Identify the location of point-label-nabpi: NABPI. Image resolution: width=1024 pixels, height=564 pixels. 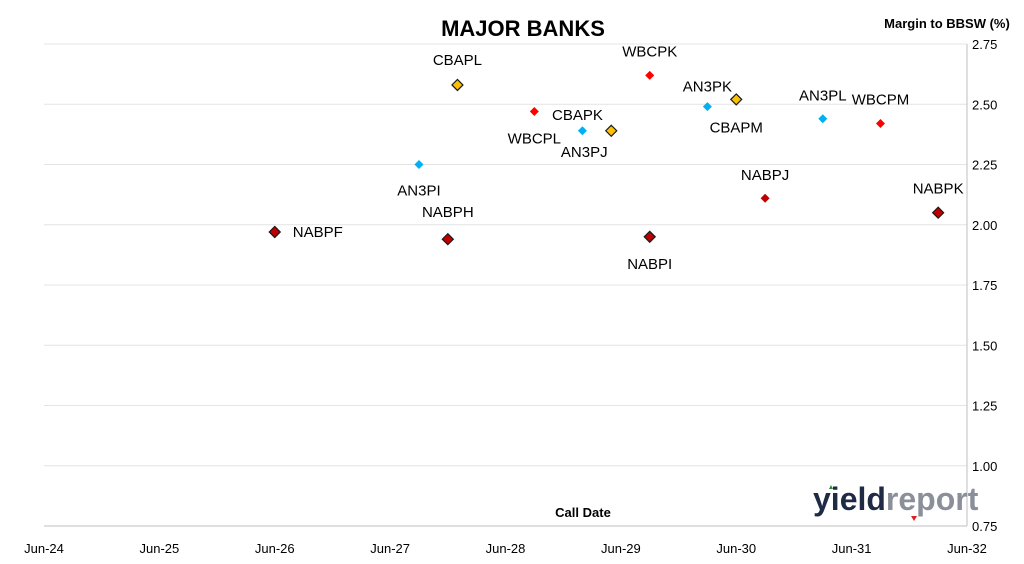
(649, 264).